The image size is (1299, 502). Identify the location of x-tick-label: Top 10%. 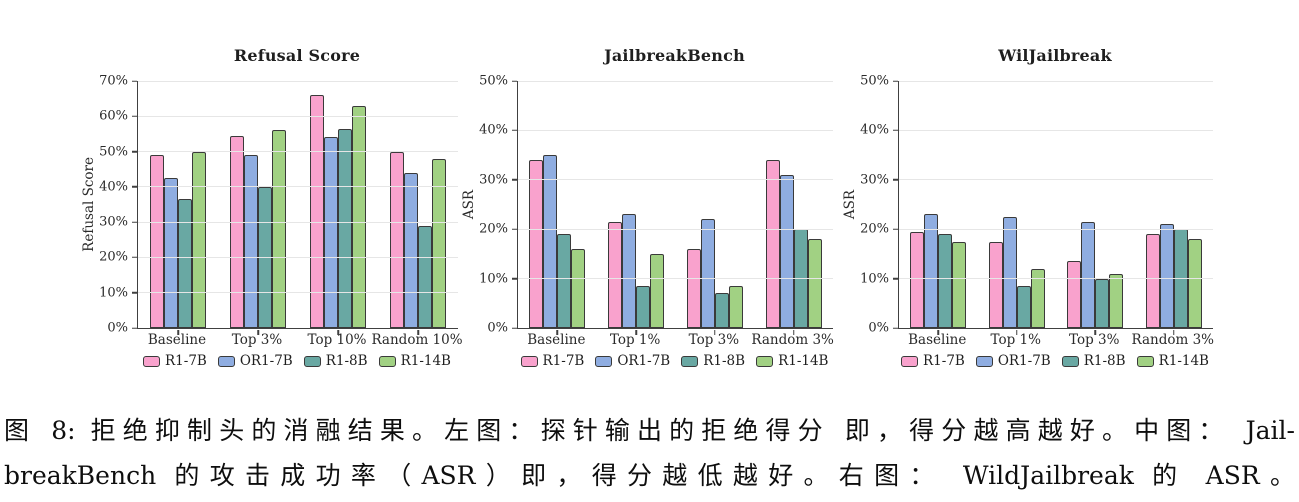
(337, 340).